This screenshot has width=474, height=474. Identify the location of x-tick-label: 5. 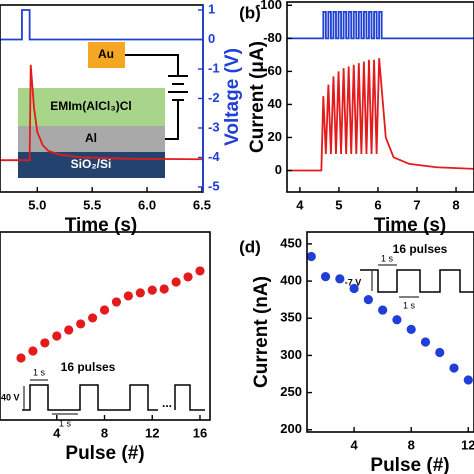
(338, 204).